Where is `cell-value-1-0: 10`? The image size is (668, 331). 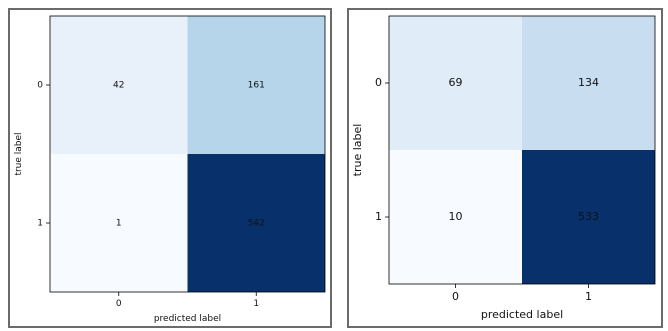 cell-value-1-0: 10 is located at coordinates (456, 216).